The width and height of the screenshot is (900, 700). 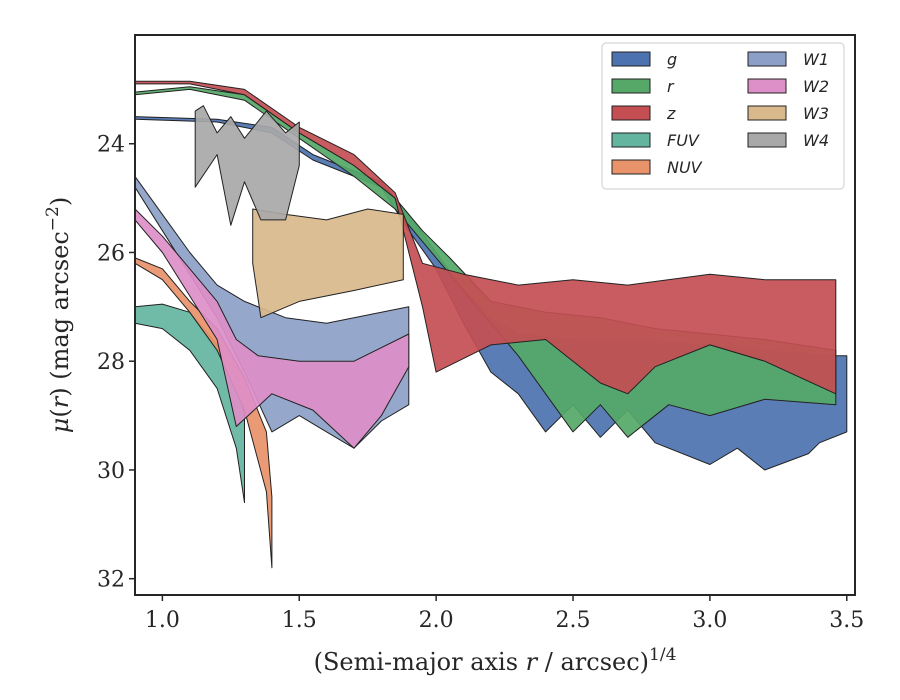 I want to click on legend-swatch-fuv, so click(x=631, y=140).